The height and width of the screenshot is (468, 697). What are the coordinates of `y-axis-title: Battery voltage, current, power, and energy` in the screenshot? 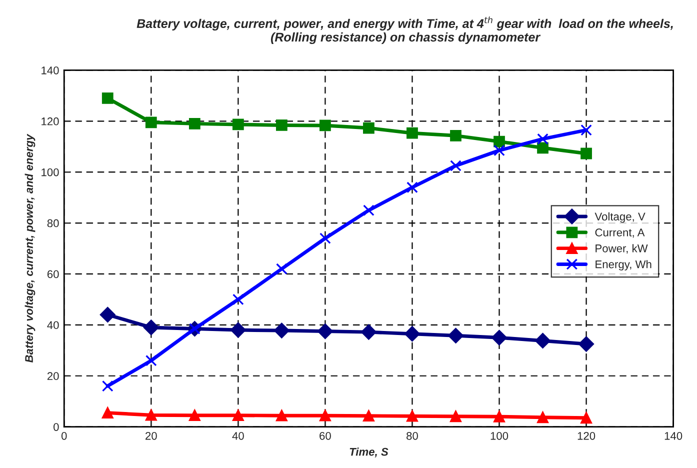 It's located at (30, 248).